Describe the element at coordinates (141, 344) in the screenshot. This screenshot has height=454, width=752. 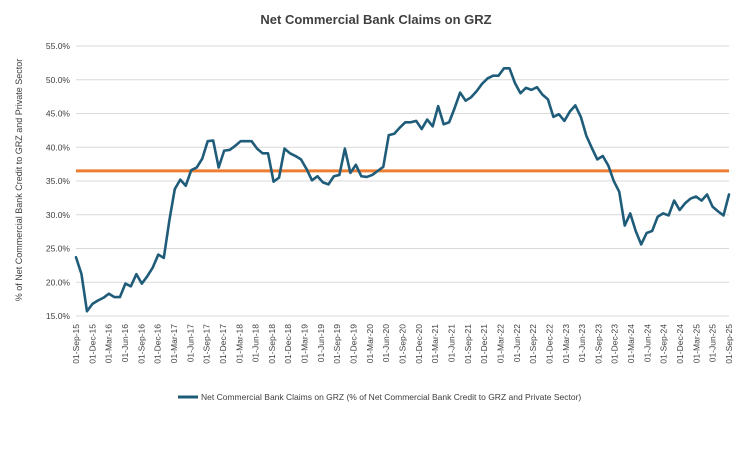
I see `x-tick-label: 01-Sep-16` at that location.